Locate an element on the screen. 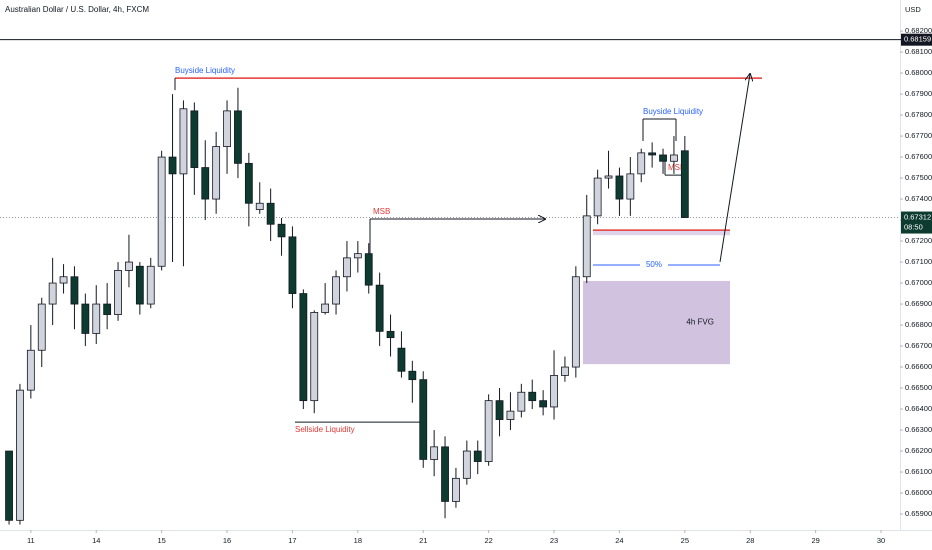 The image size is (932, 550). price-badge is located at coordinates (916, 222).